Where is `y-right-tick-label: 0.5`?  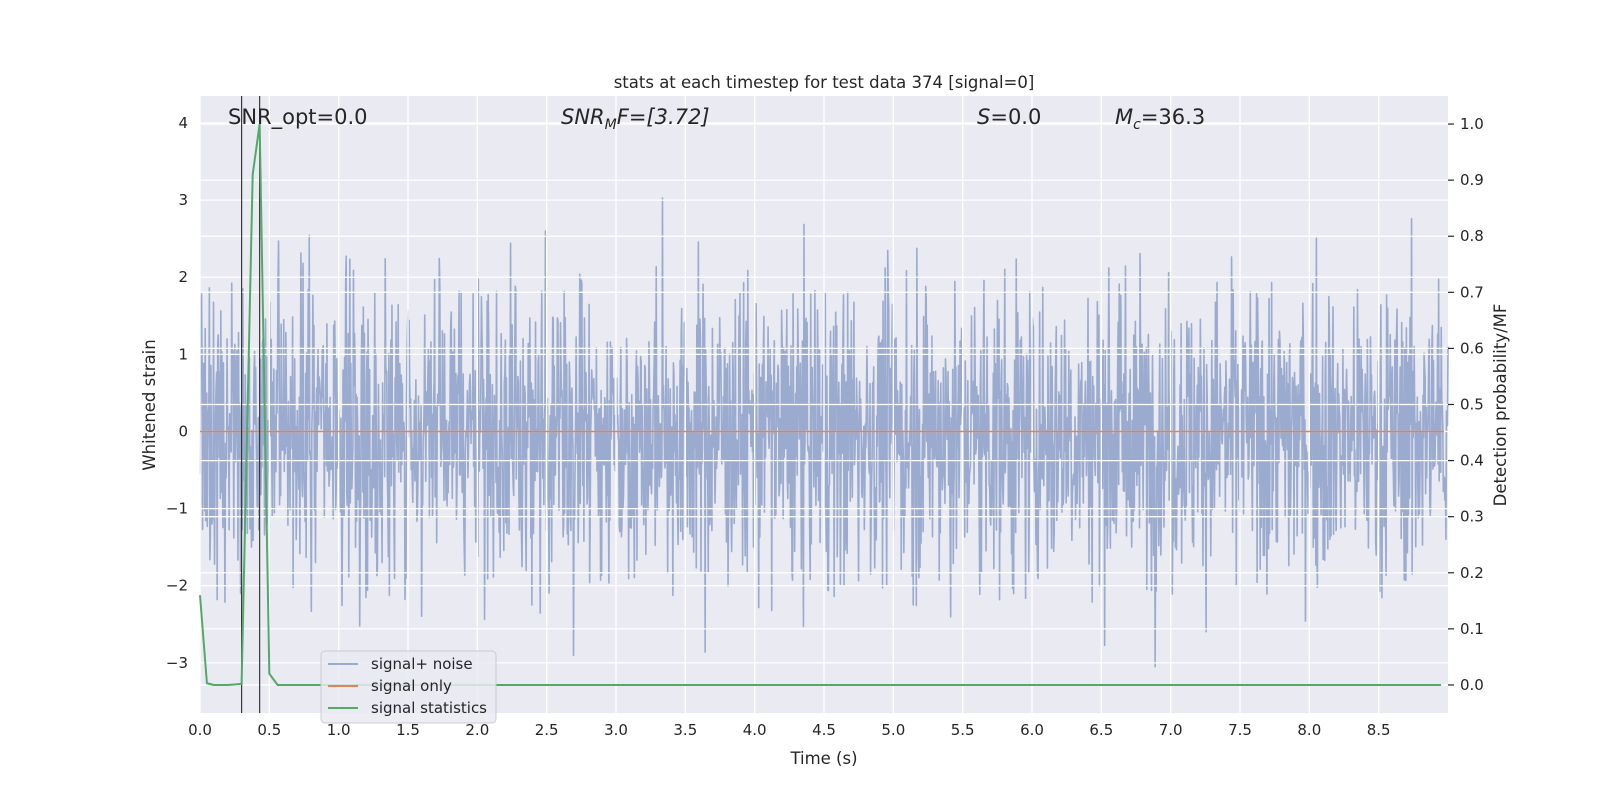
y-right-tick-label: 0.5 is located at coordinates (1472, 405).